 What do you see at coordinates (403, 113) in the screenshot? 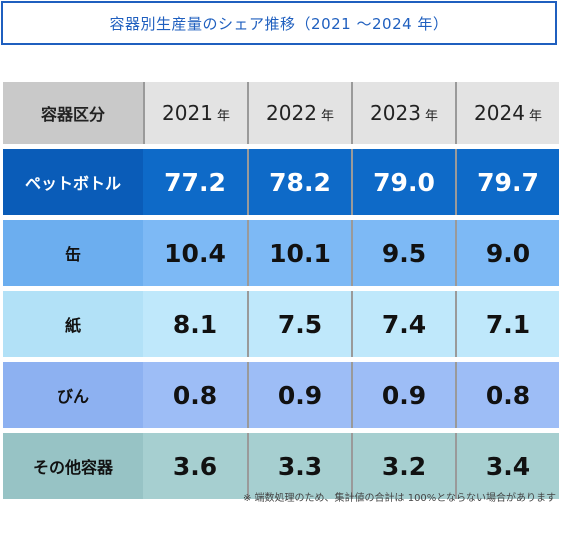
I see `header-year-2023: 2023 年` at bounding box center [403, 113].